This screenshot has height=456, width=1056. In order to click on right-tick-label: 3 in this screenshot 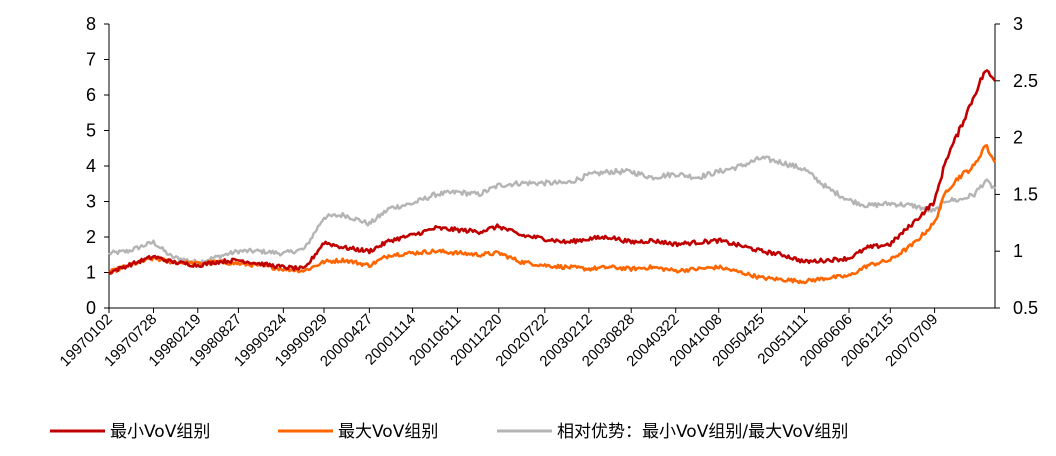, I will do `click(1018, 24)`.